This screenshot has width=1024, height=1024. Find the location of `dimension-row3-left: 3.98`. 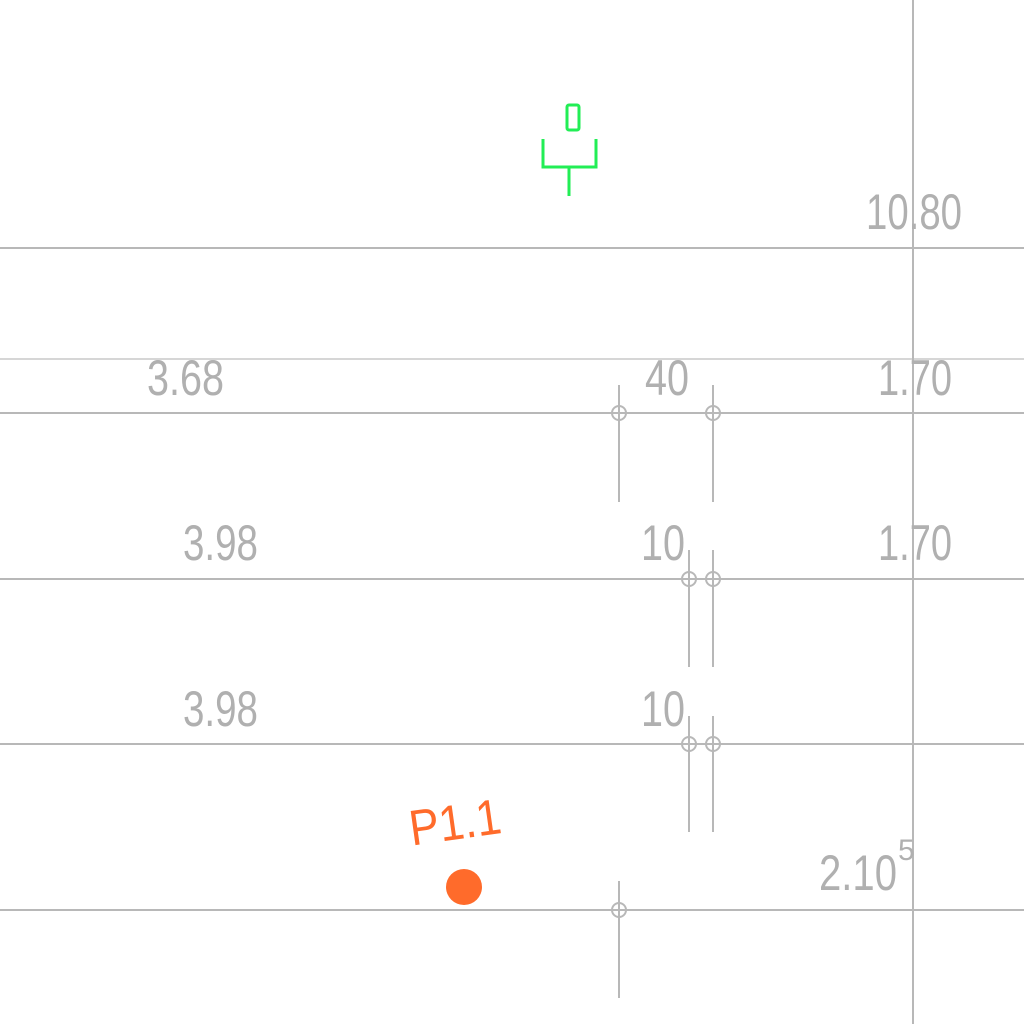

dimension-row3-left: 3.98 is located at coordinates (220, 709).